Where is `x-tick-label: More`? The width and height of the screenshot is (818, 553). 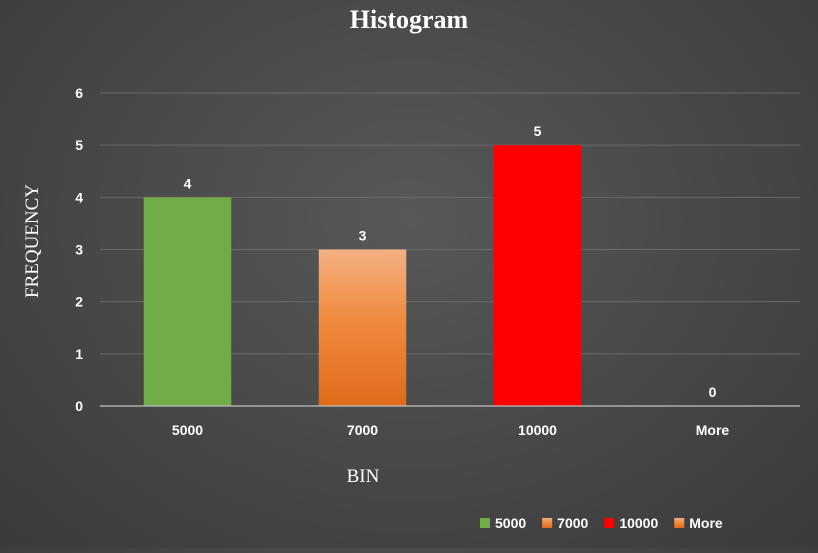
x-tick-label: More is located at coordinates (713, 430).